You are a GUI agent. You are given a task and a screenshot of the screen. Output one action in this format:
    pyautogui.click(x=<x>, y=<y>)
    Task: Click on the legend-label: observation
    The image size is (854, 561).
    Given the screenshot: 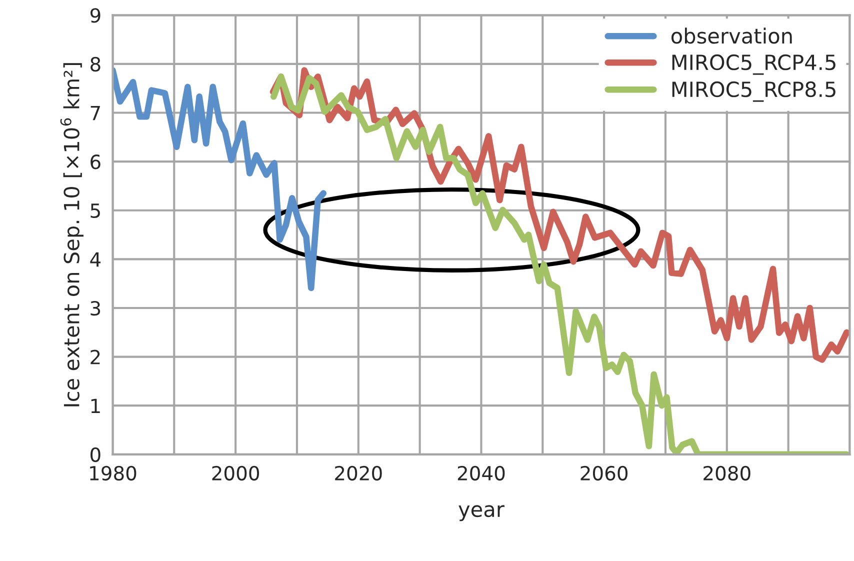 What is the action you would take?
    pyautogui.click(x=731, y=36)
    